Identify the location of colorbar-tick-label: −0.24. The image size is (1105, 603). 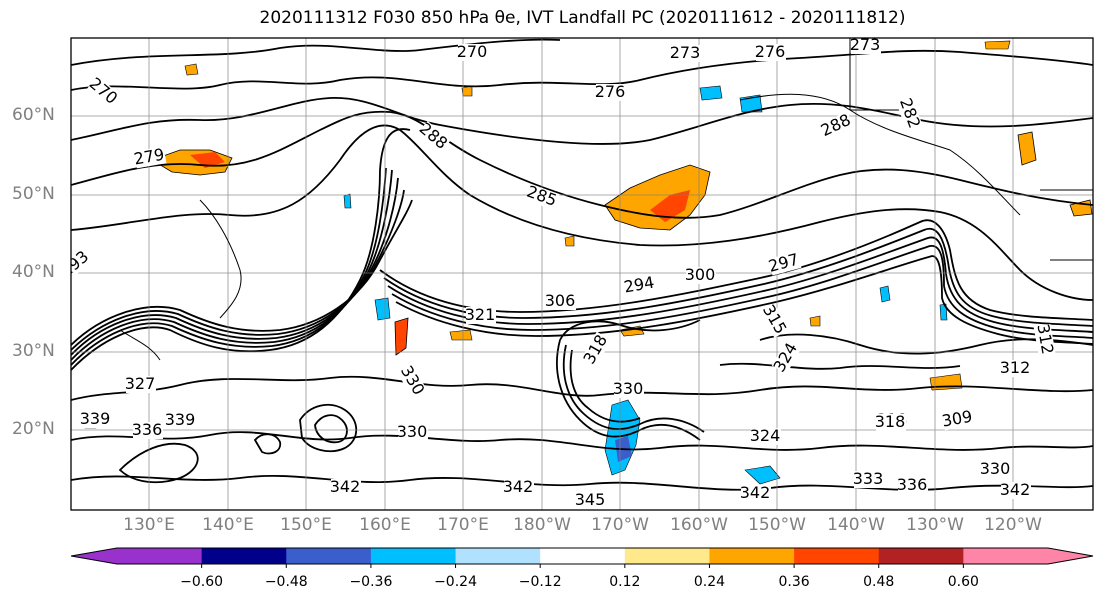
(455, 582).